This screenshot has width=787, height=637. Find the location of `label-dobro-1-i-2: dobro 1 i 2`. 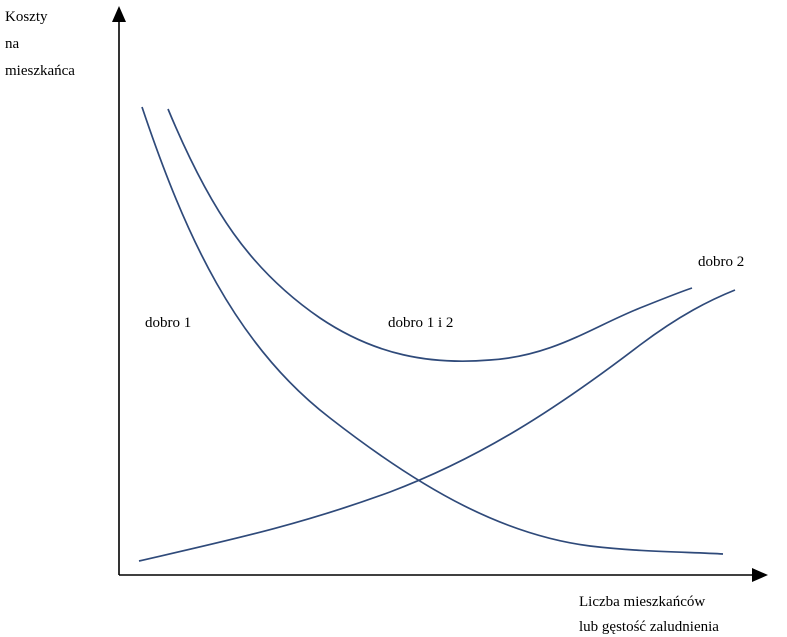

label-dobro-1-i-2: dobro 1 i 2 is located at coordinates (420, 323).